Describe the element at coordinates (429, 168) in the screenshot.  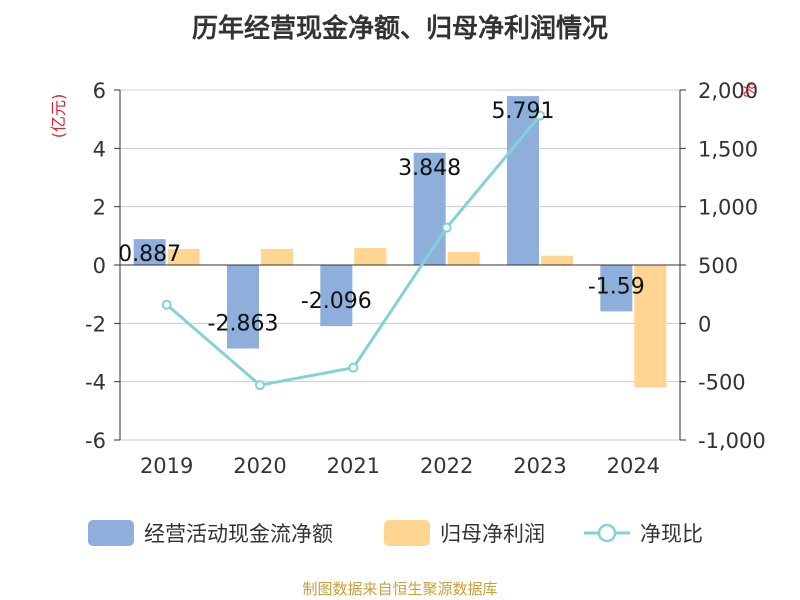
I see `data-label-cashflow: 3.848` at that location.